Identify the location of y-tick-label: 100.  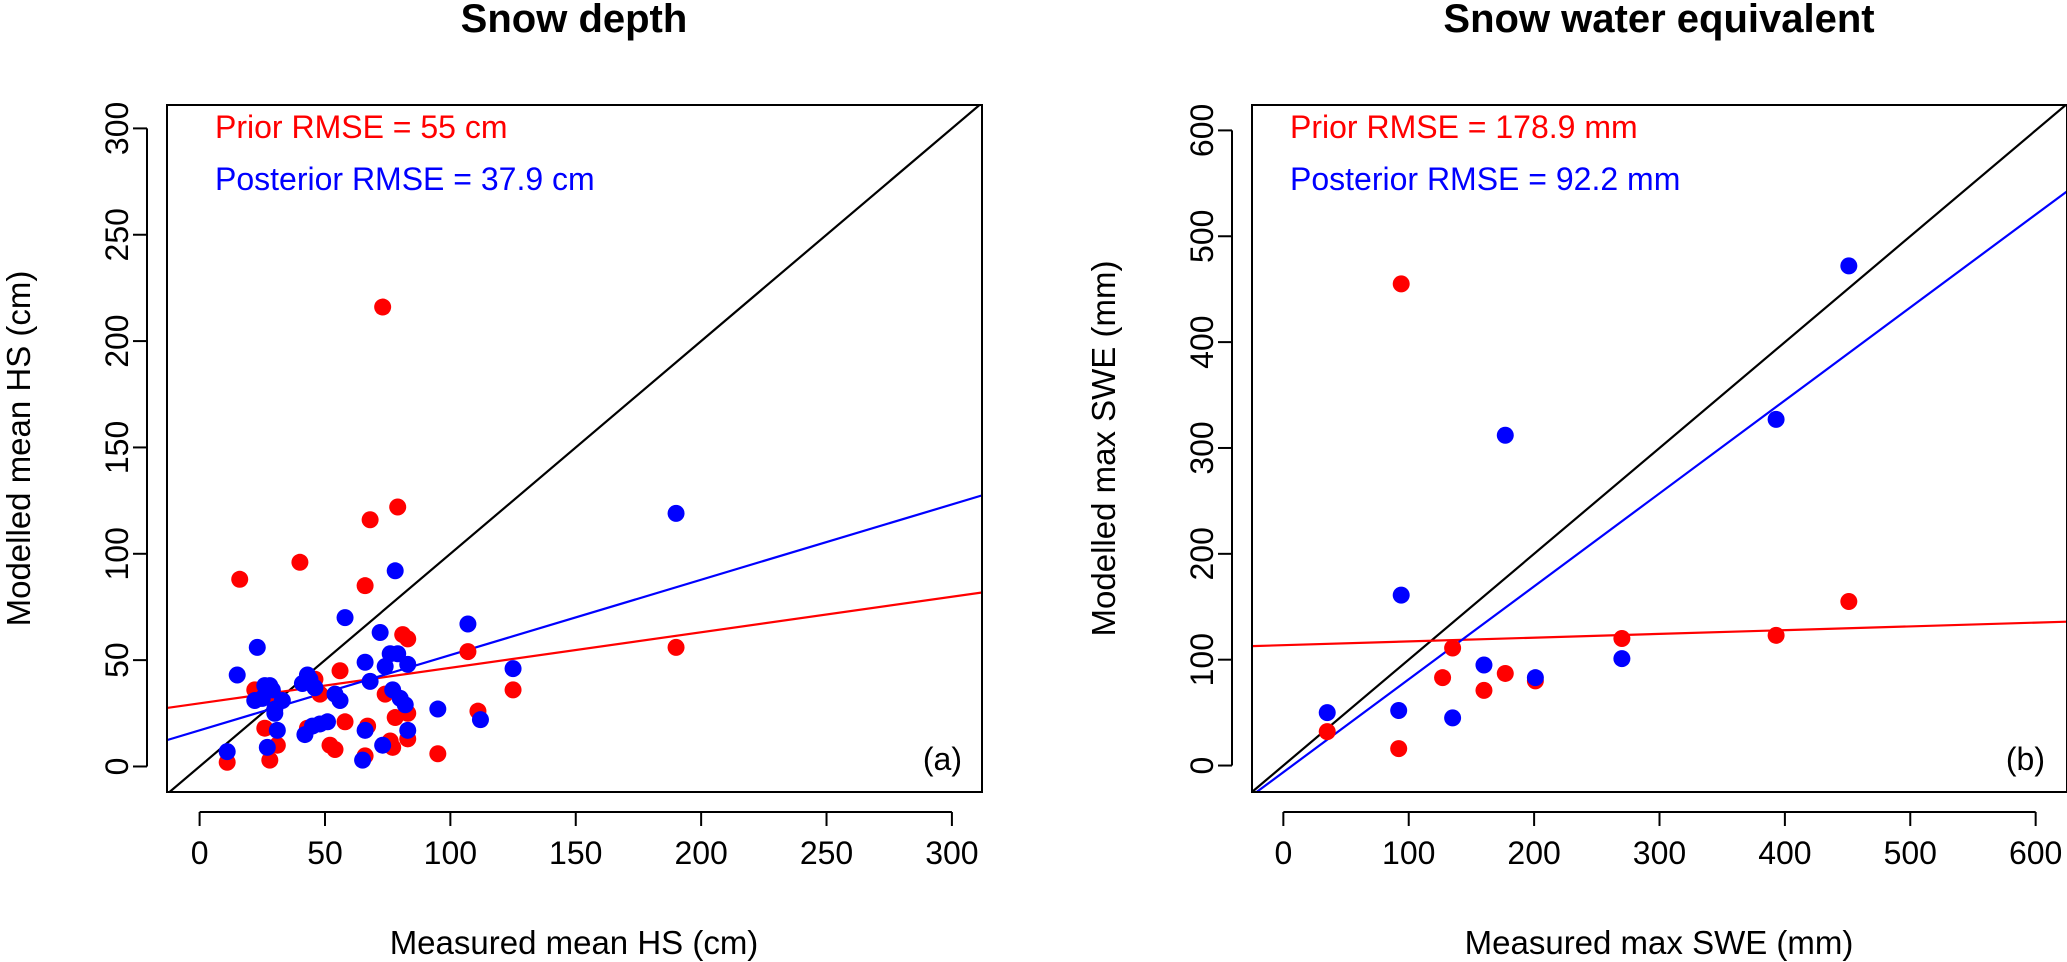
(1202, 659).